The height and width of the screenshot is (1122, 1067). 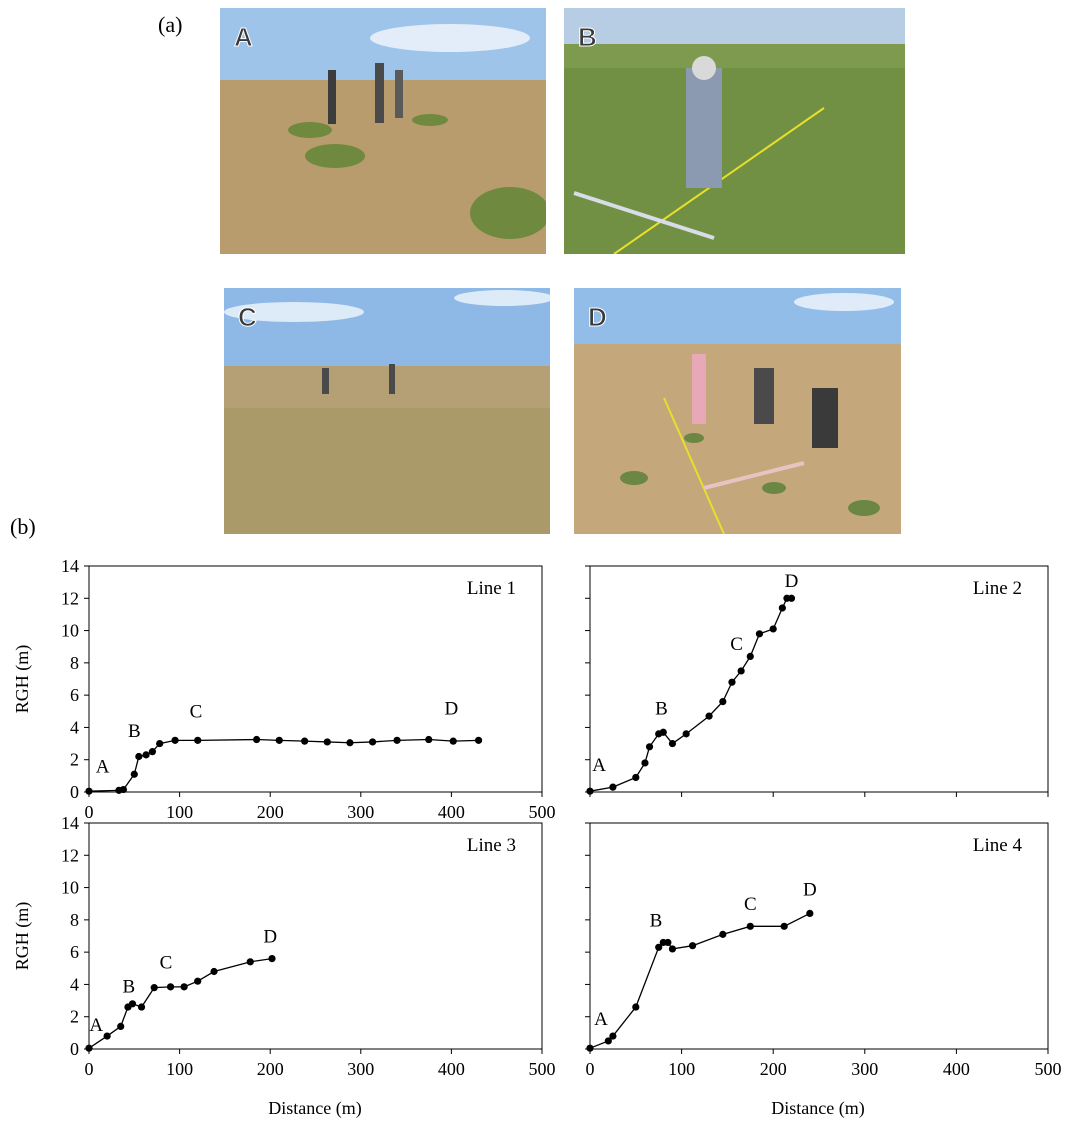 What do you see at coordinates (74, 952) in the screenshot?
I see `y-tick-label: 6` at bounding box center [74, 952].